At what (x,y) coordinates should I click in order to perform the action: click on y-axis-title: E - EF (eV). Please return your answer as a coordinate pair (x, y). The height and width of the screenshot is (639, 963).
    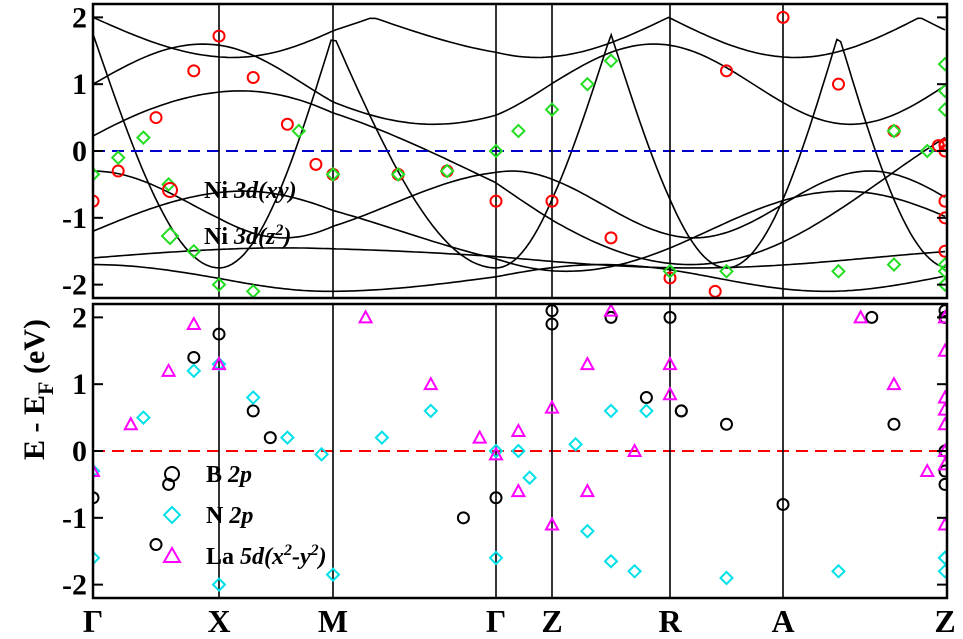
    Looking at the image, I should click on (38, 389).